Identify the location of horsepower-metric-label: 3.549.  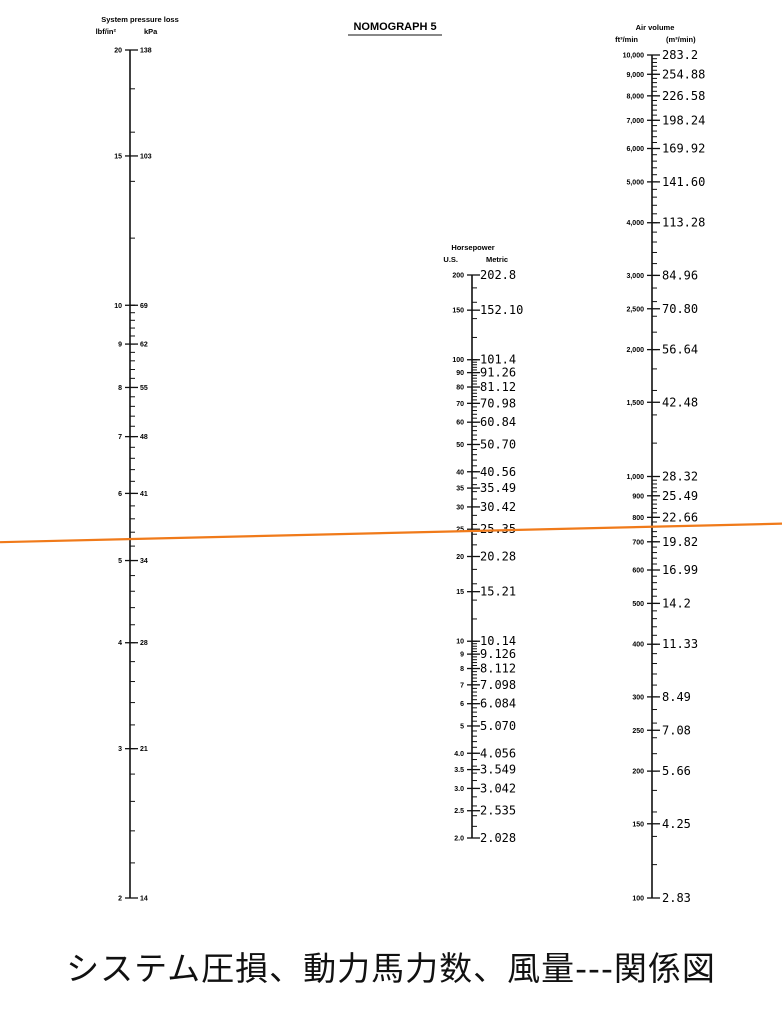
(498, 770).